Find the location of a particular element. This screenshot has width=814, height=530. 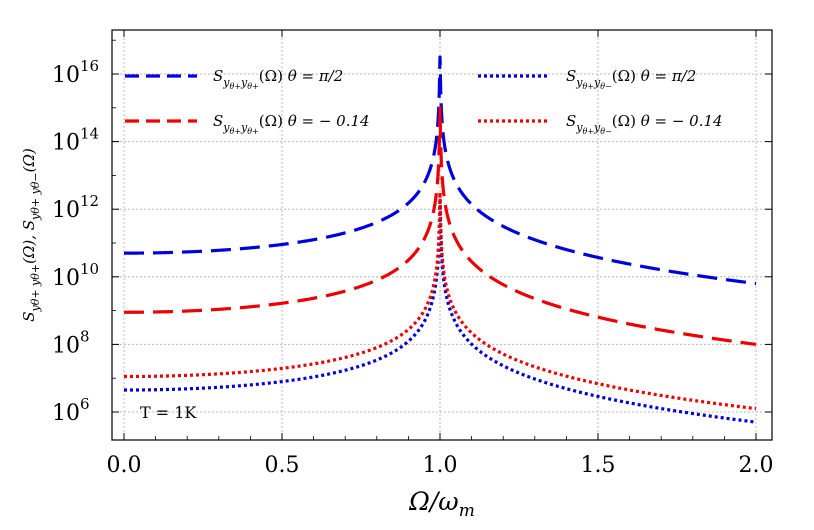

y-tick-label-1: 10⁸ is located at coordinates (71, 342).